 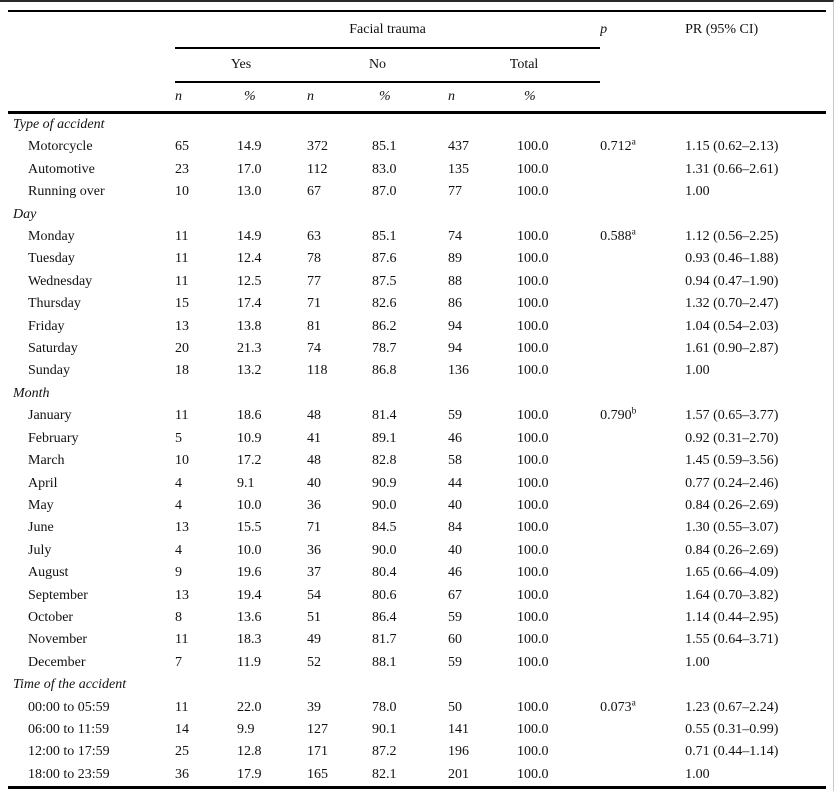 I want to click on row-label: Tuesday, so click(x=51, y=259).